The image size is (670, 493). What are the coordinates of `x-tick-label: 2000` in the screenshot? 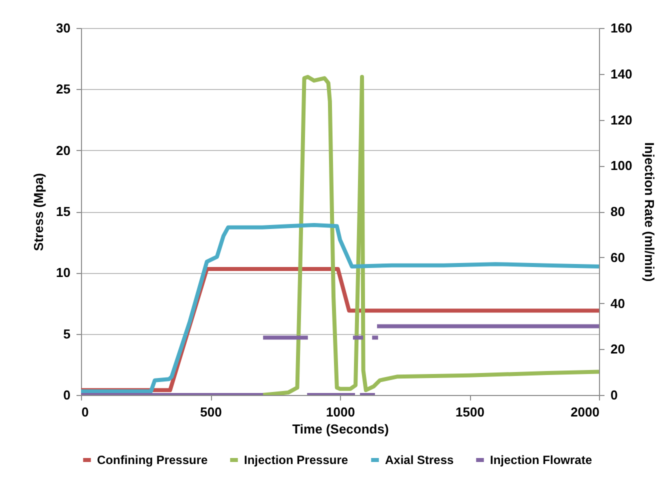 It's located at (585, 412).